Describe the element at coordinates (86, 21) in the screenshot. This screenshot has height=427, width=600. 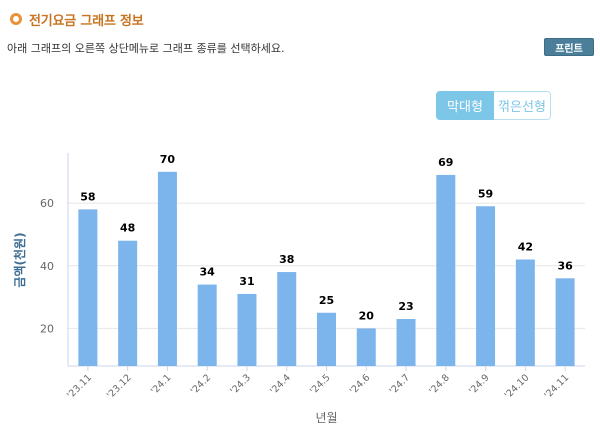
I see `section-title: 전기요금 그래프 정보` at that location.